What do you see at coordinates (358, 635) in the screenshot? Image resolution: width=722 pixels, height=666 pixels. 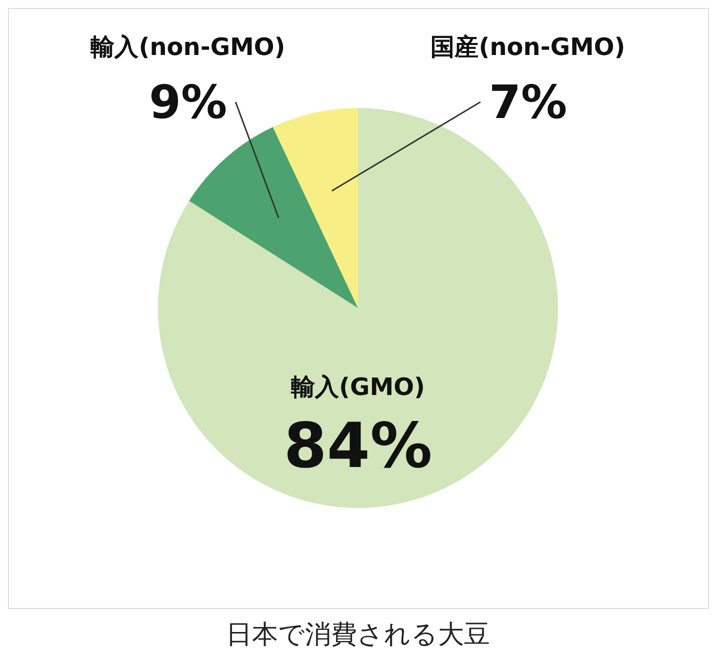 I see `text: 日本で消費される大豆` at bounding box center [358, 635].